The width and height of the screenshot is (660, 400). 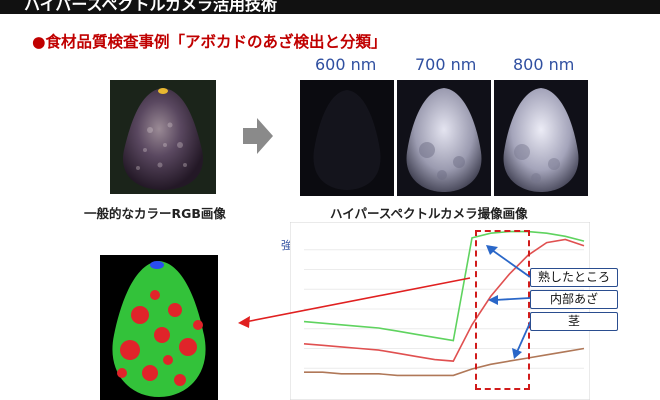 What do you see at coordinates (347, 138) in the screenshot?
I see `hyperspectral-image-600nm` at bounding box center [347, 138].